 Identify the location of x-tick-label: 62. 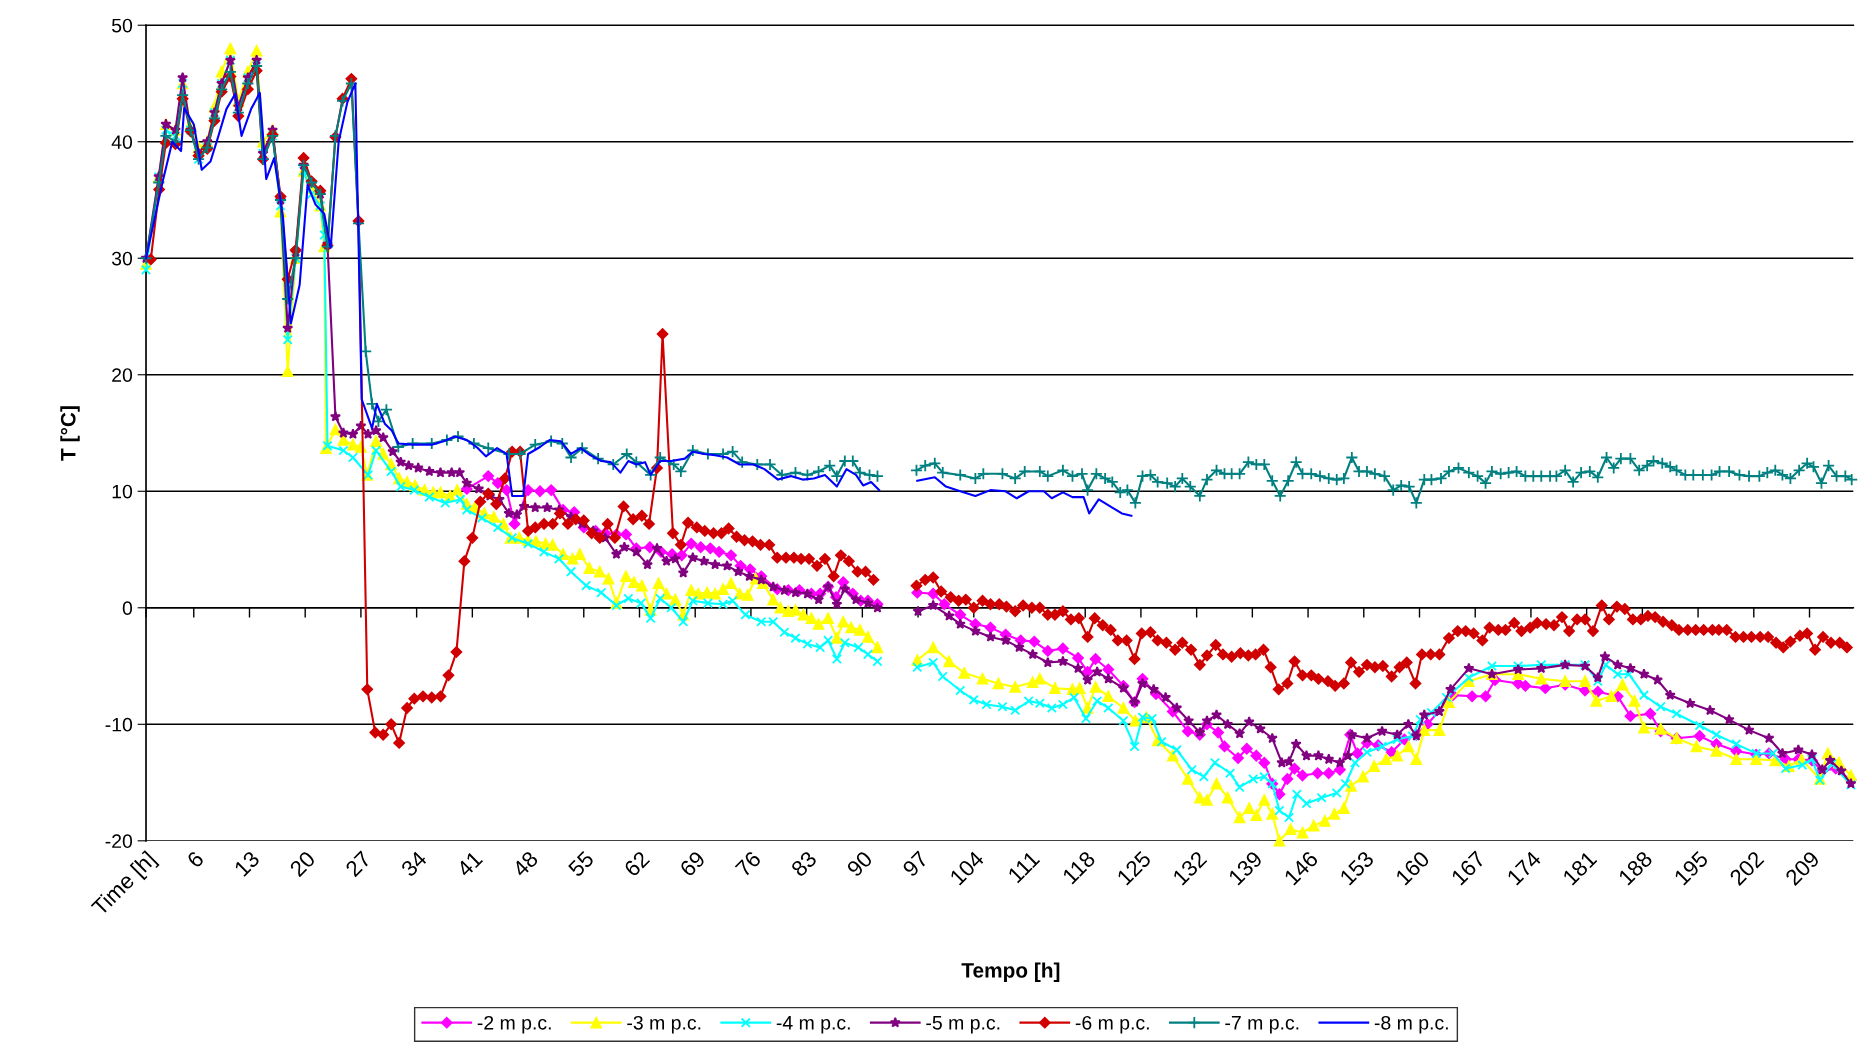
(637, 864).